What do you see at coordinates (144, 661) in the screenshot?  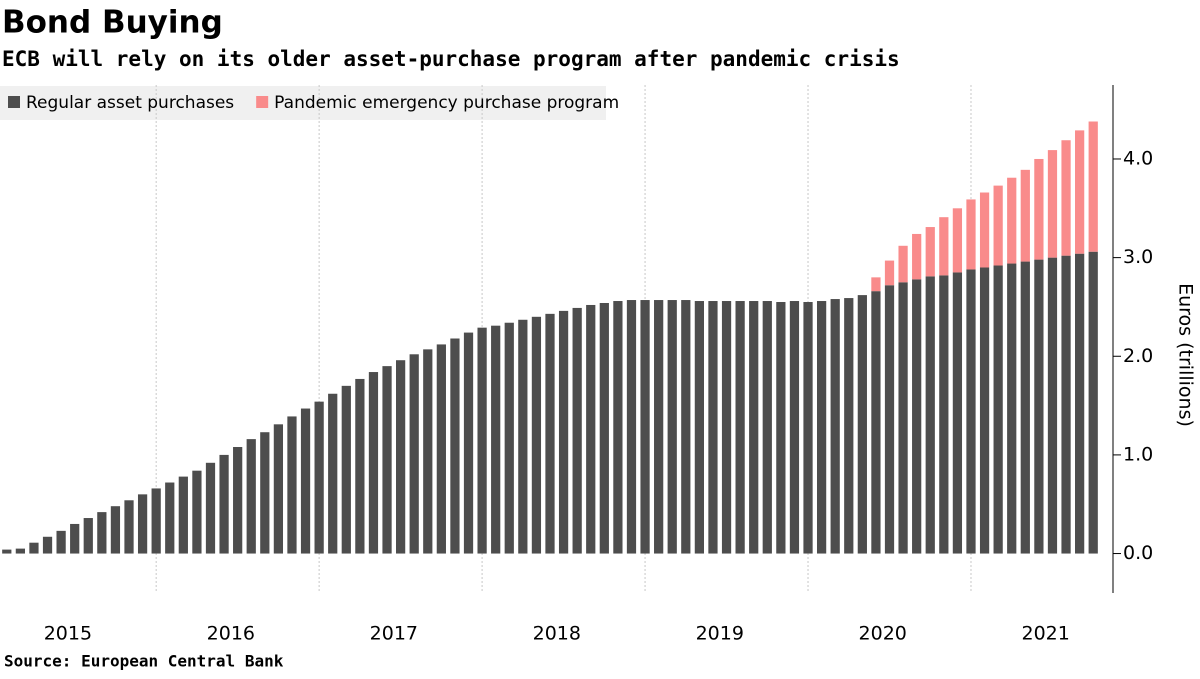 I see `source: Source: European Central Bank` at bounding box center [144, 661].